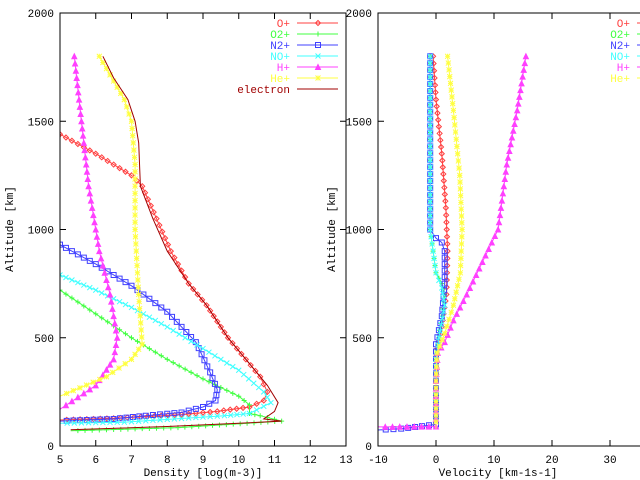 This screenshot has height=480, width=640. What do you see at coordinates (60, 461) in the screenshot?
I see `x-tick-label: 5` at bounding box center [60, 461].